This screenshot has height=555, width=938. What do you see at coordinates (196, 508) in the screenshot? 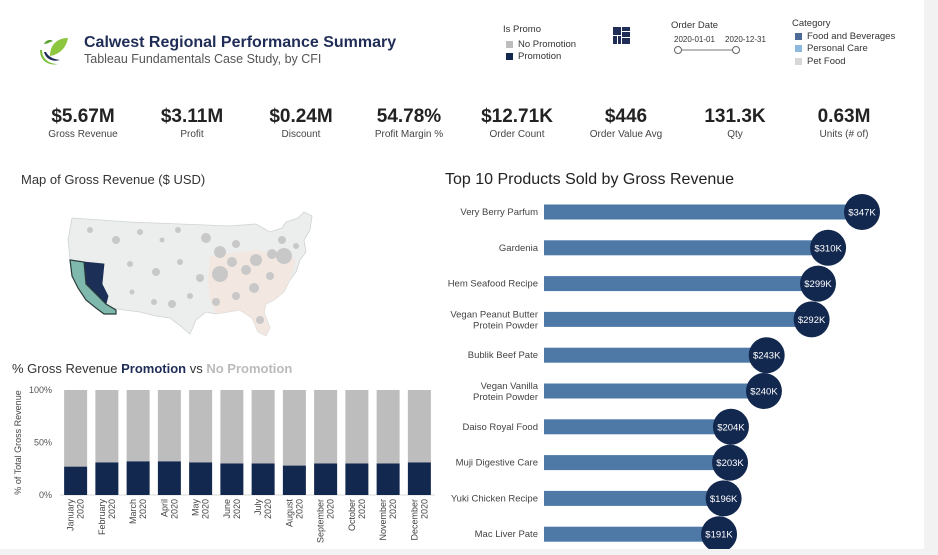
I see `x-tick-month: May` at bounding box center [196, 508].